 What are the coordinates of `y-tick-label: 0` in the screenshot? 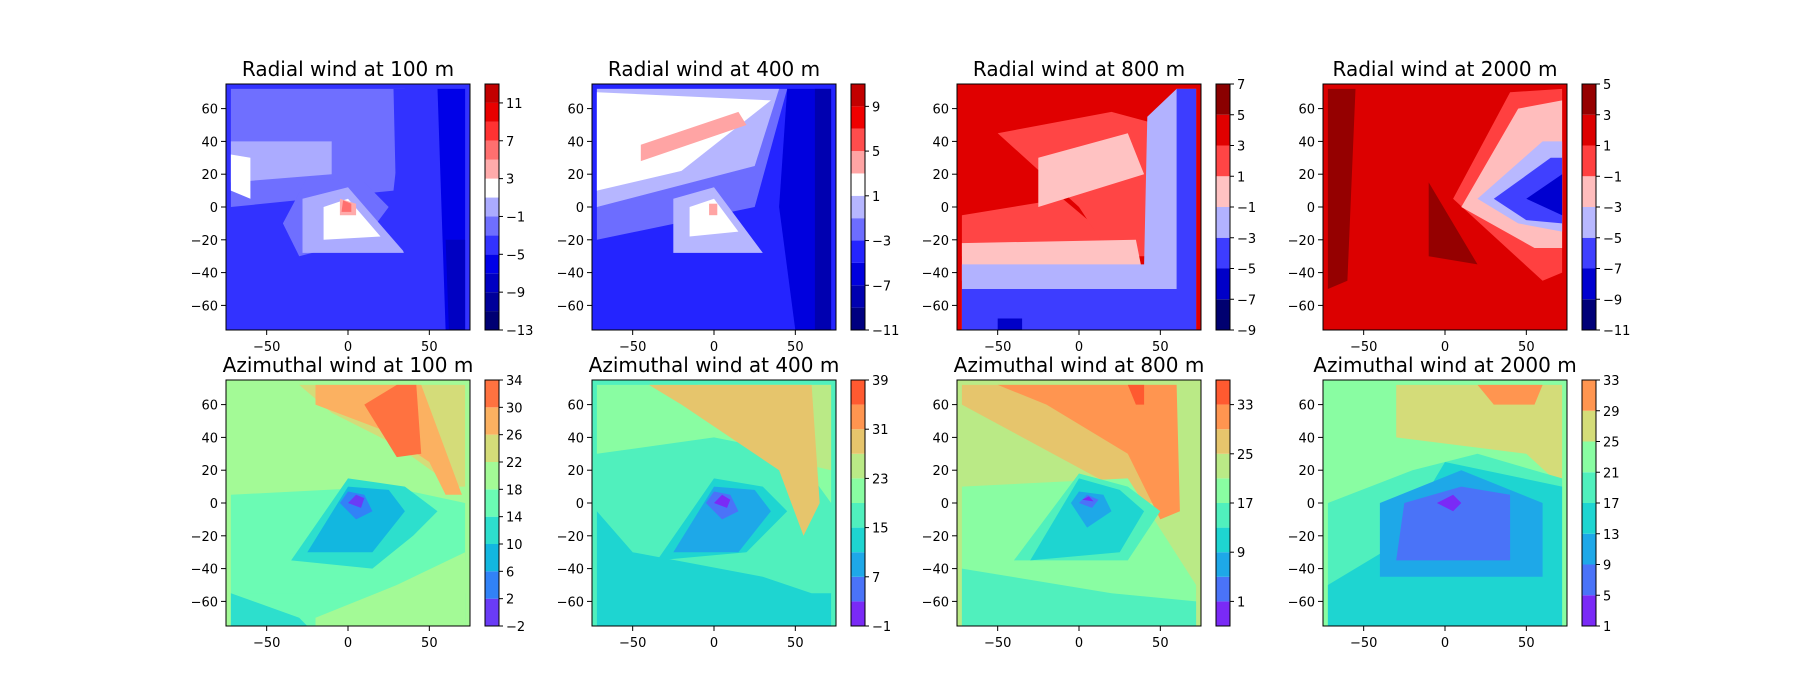 It's located at (1311, 208).